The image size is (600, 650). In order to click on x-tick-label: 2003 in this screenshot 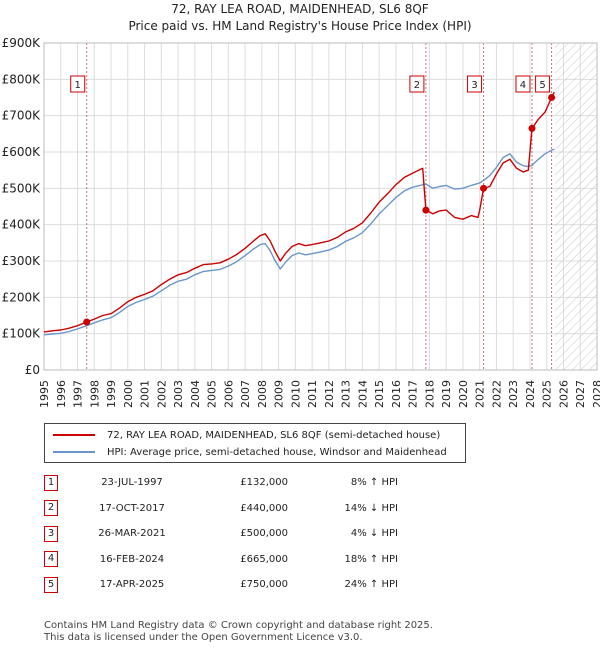, I will do `click(178, 394)`.